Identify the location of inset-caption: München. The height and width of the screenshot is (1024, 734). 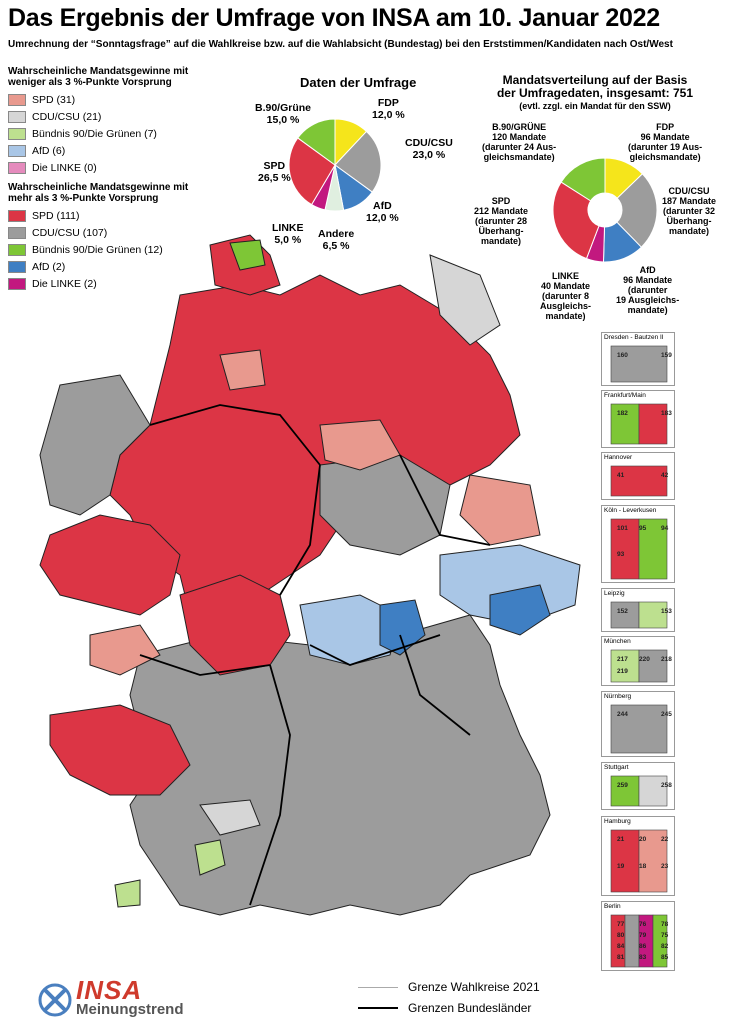
(617, 641).